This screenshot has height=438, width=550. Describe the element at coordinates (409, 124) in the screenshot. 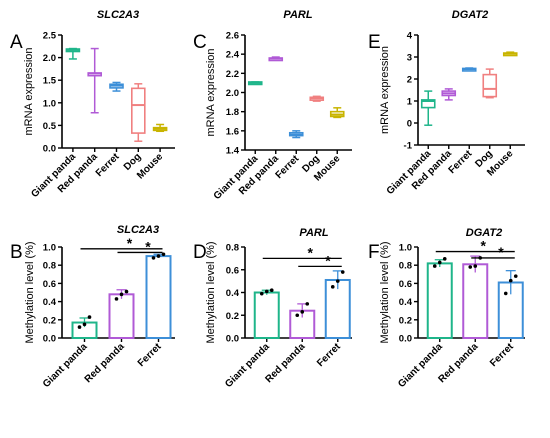

I see `y-tick-label: 0` at that location.